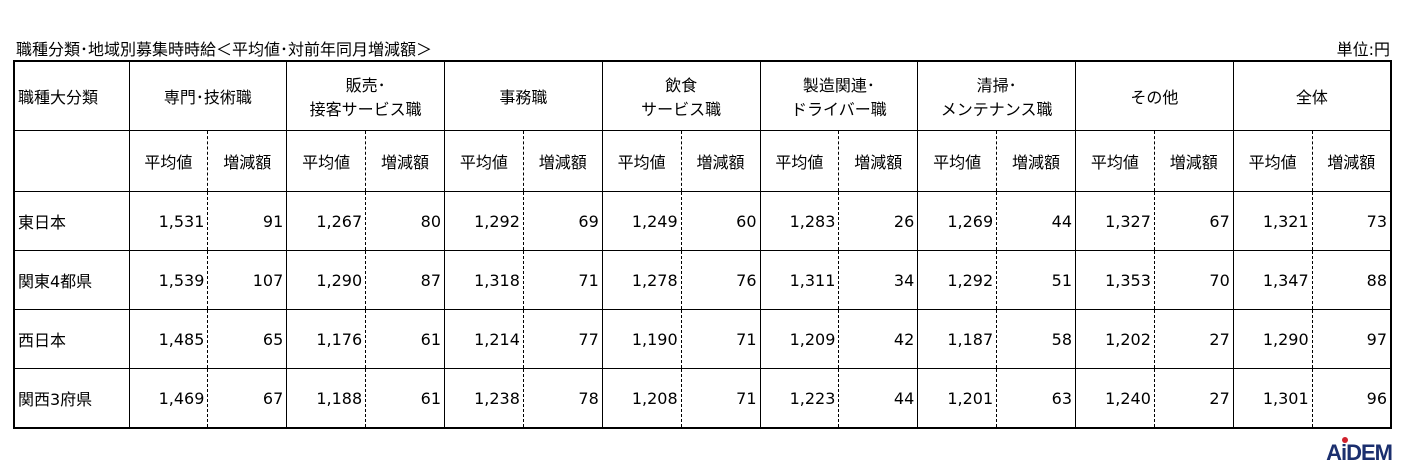 This screenshot has height=470, width=1406. Describe the element at coordinates (1272, 221) in the screenshot. I see `avg-cell: 1,321` at that location.